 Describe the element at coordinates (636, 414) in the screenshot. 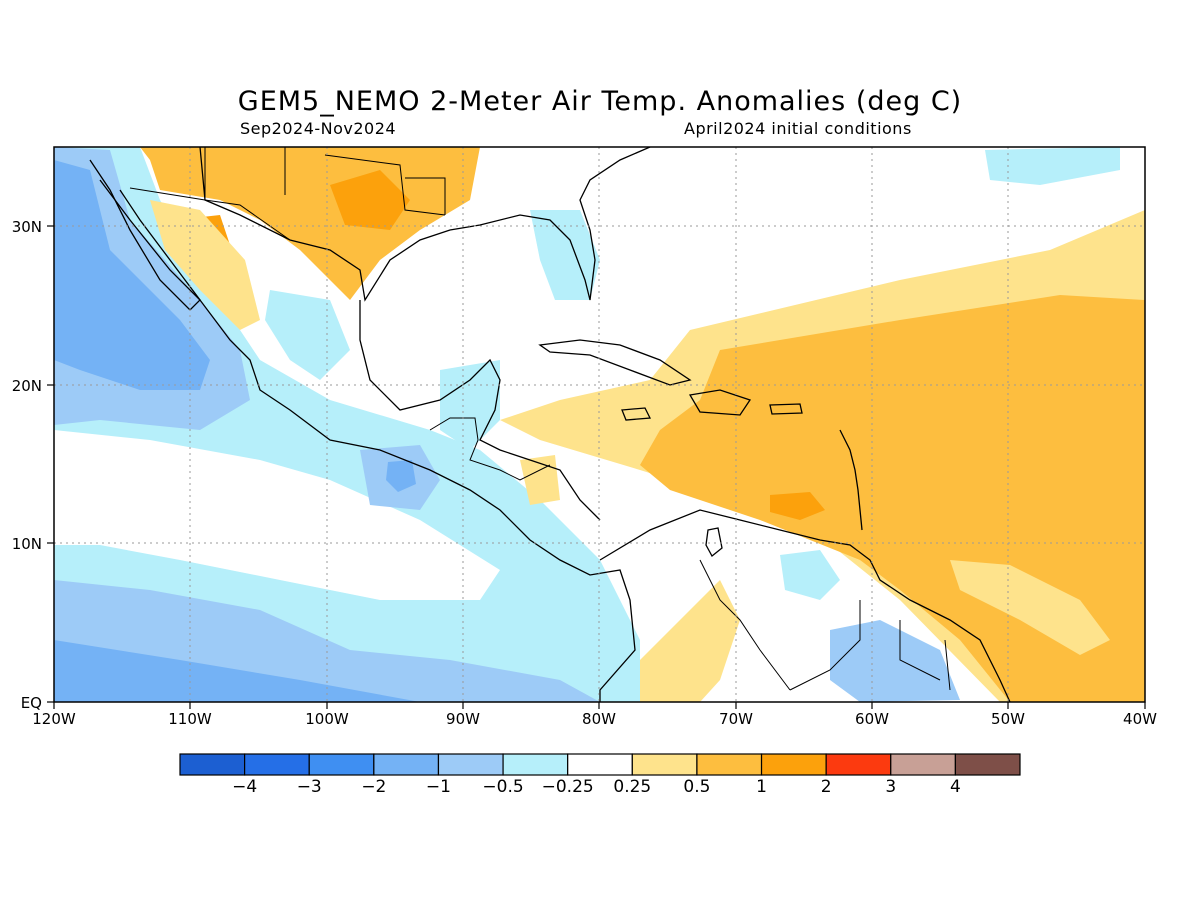

I see `jamaica` at that location.